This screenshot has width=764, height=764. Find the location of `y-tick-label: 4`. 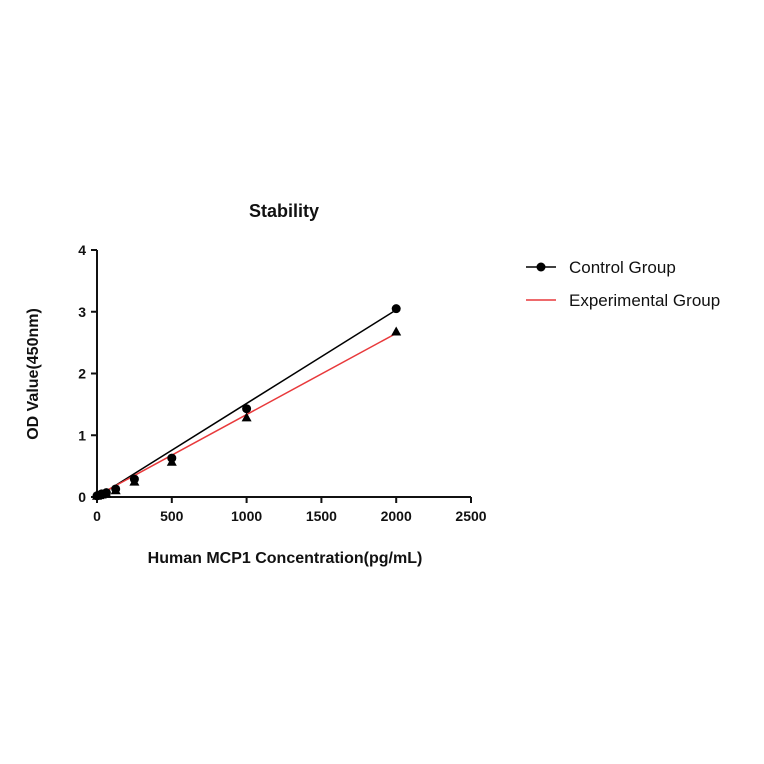

y-tick-label: 4 is located at coordinates (82, 250).